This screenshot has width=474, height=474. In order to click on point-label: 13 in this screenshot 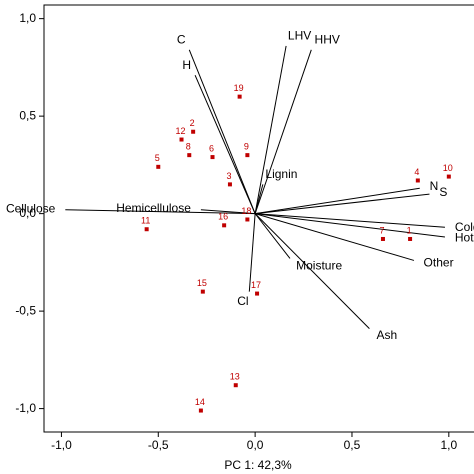, I will do `click(235, 377)`.